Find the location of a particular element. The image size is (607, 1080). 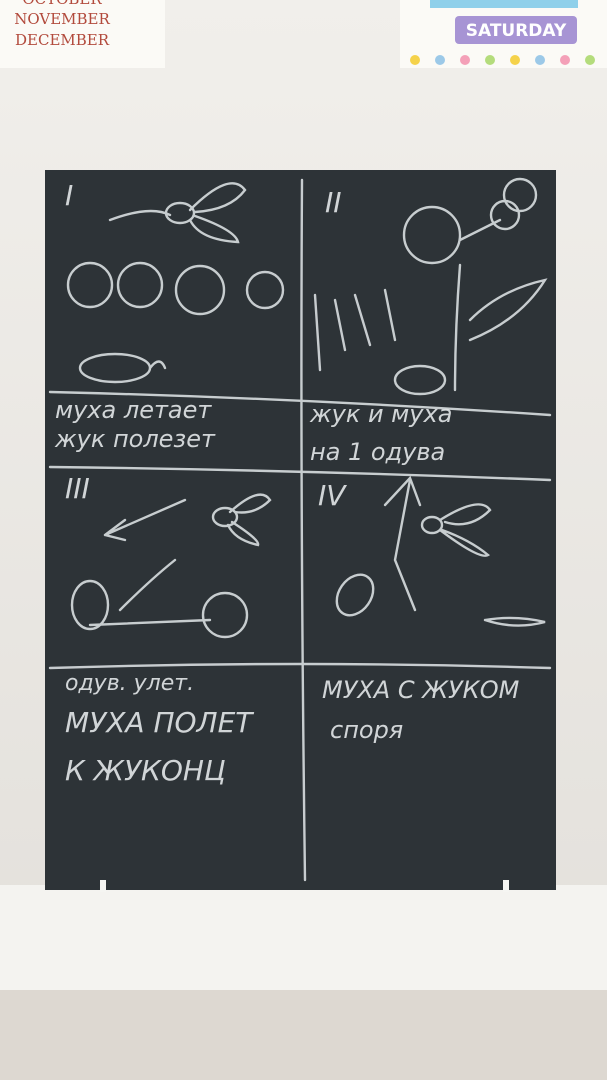

caption: муха летает is located at coordinates (133, 410).